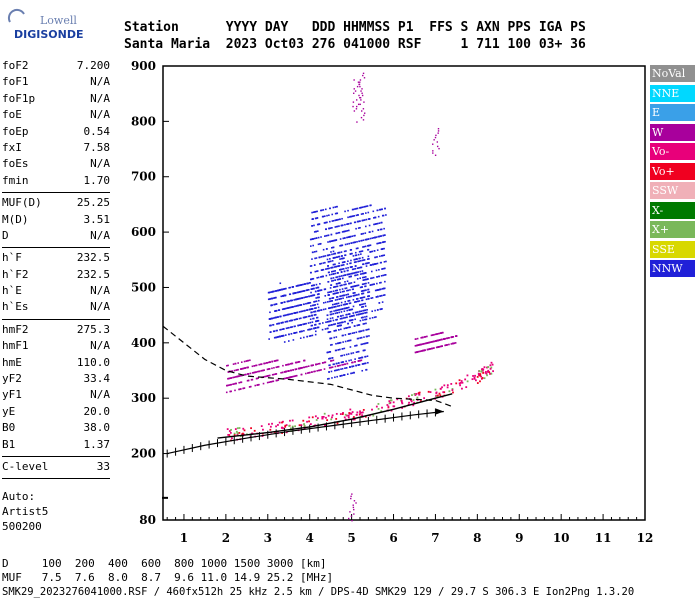 The width and height of the screenshot is (700, 600). Describe the element at coordinates (645, 538) in the screenshot. I see `x-tick-label: 12` at that location.